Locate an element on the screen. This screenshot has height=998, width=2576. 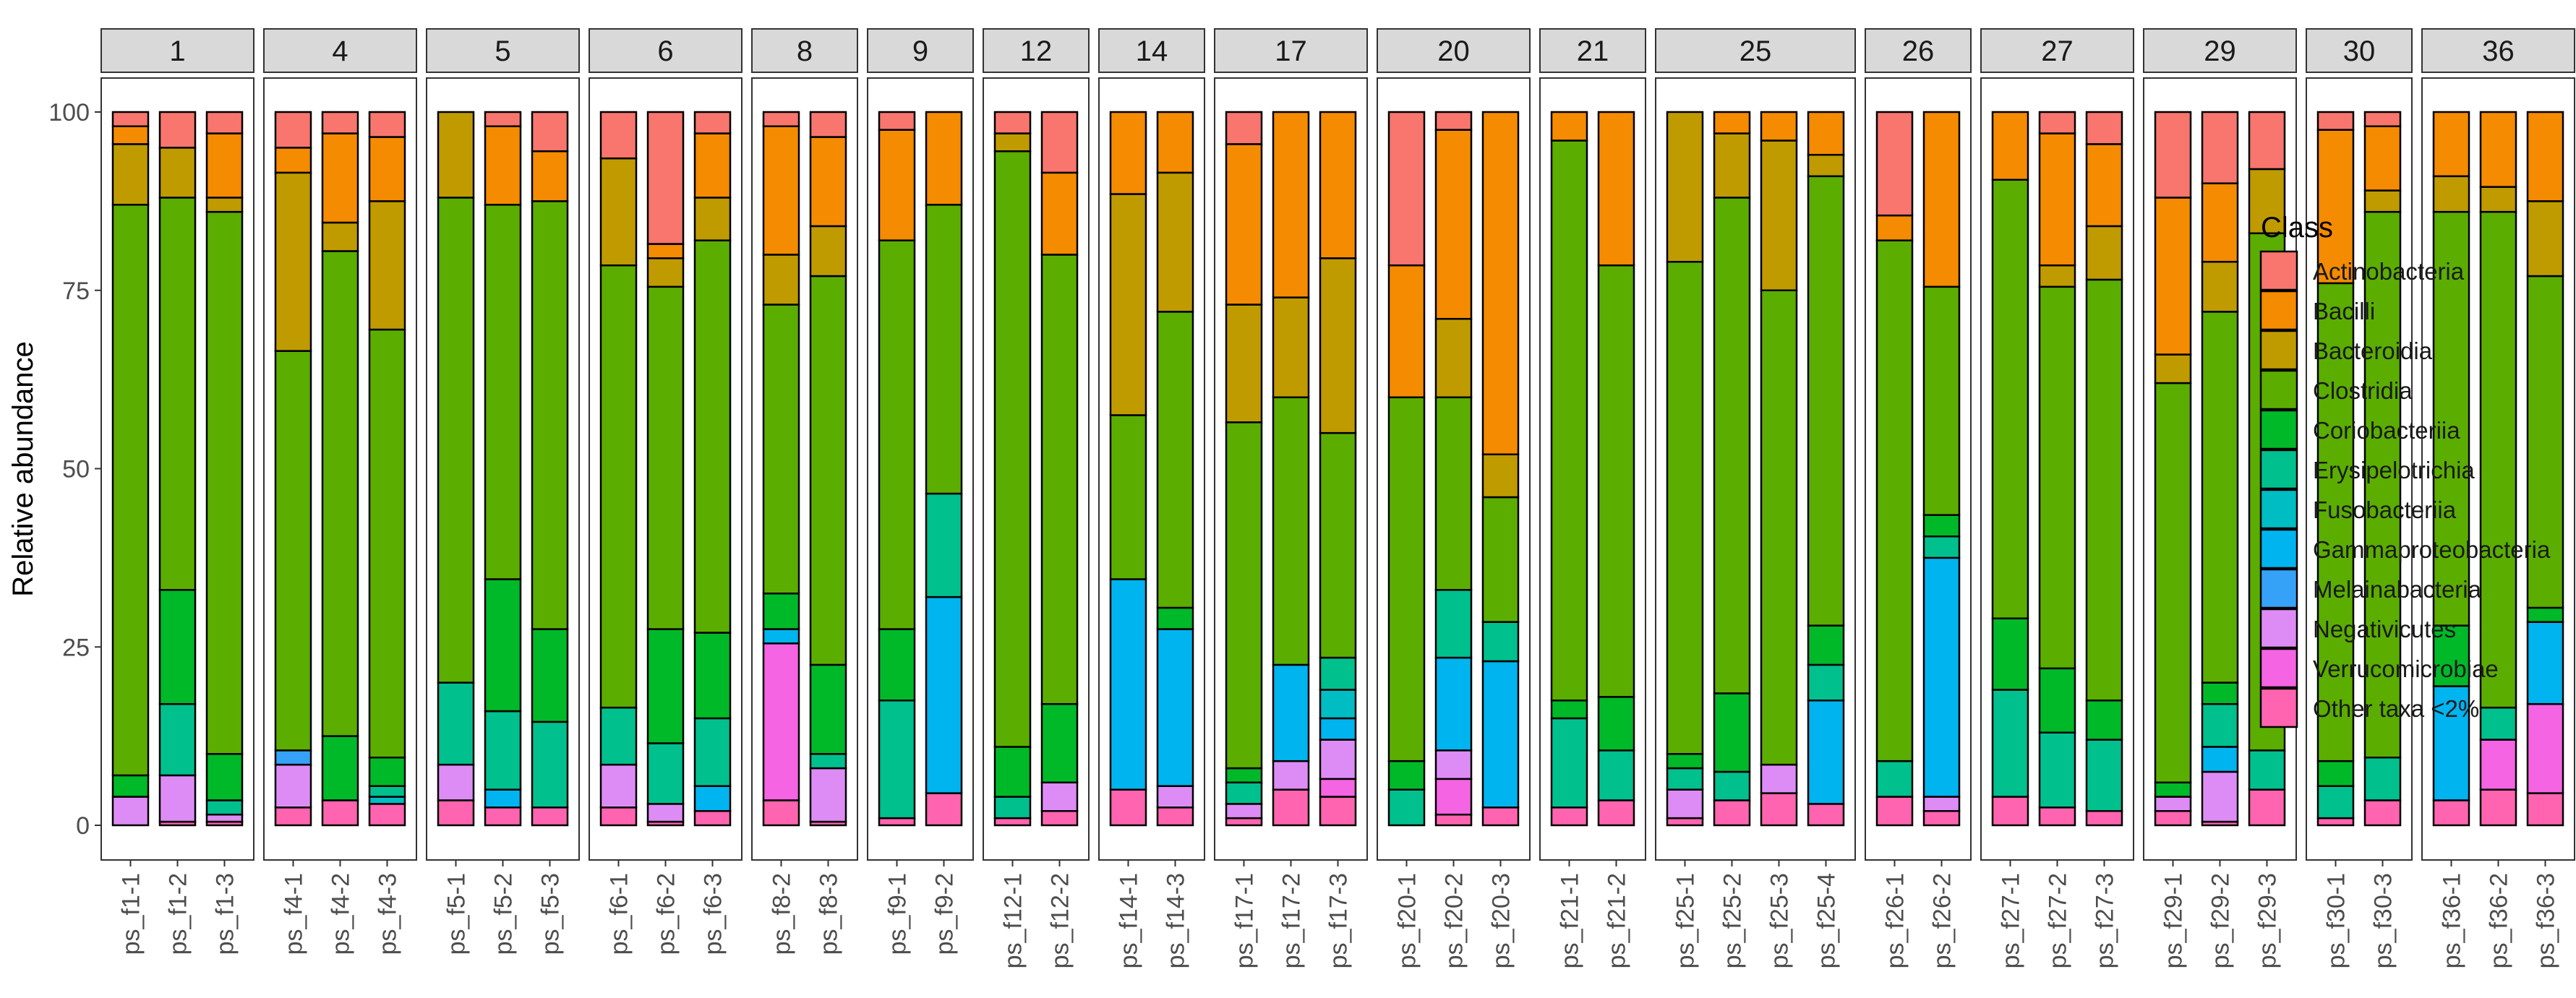
legend-label: Melainabacteria is located at coordinates (2397, 589).